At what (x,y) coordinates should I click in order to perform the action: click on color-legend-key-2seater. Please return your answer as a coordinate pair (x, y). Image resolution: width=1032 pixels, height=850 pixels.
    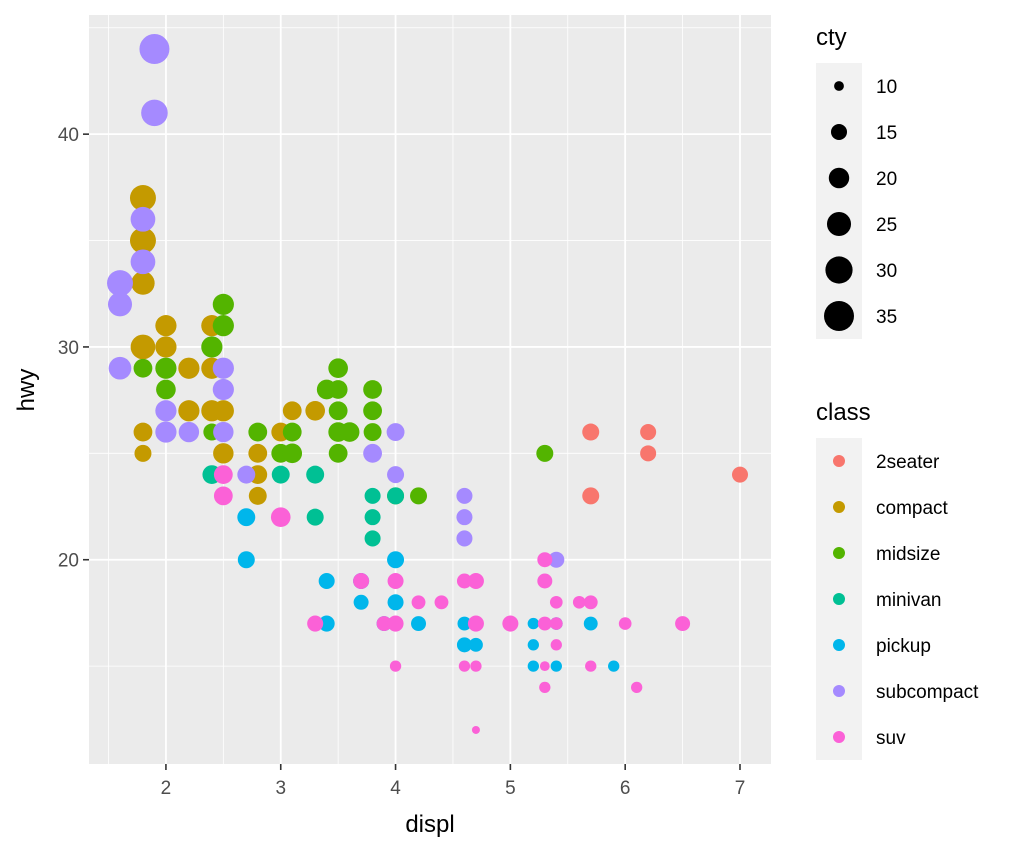
    Looking at the image, I should click on (839, 461).